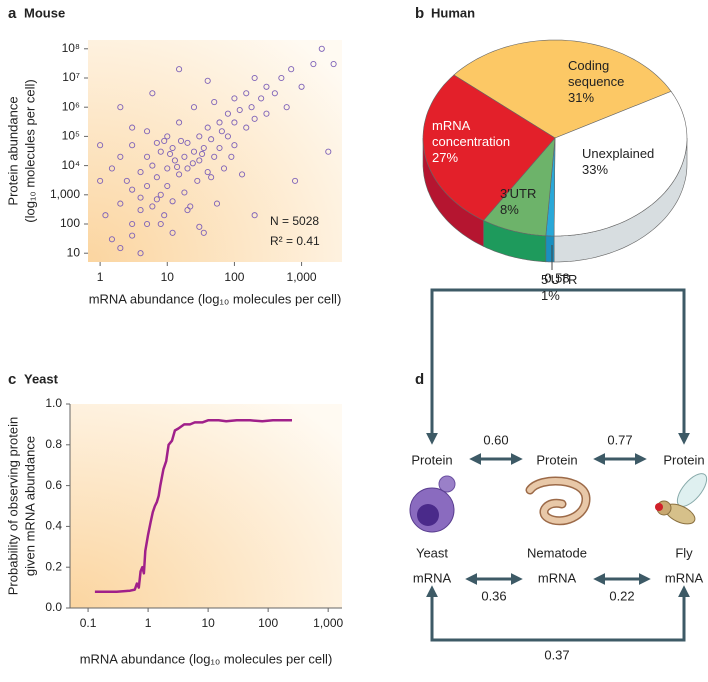 This screenshot has height=682, width=708. I want to click on y-axis-label: (log₁₀ molecules per cell), so click(29, 150).